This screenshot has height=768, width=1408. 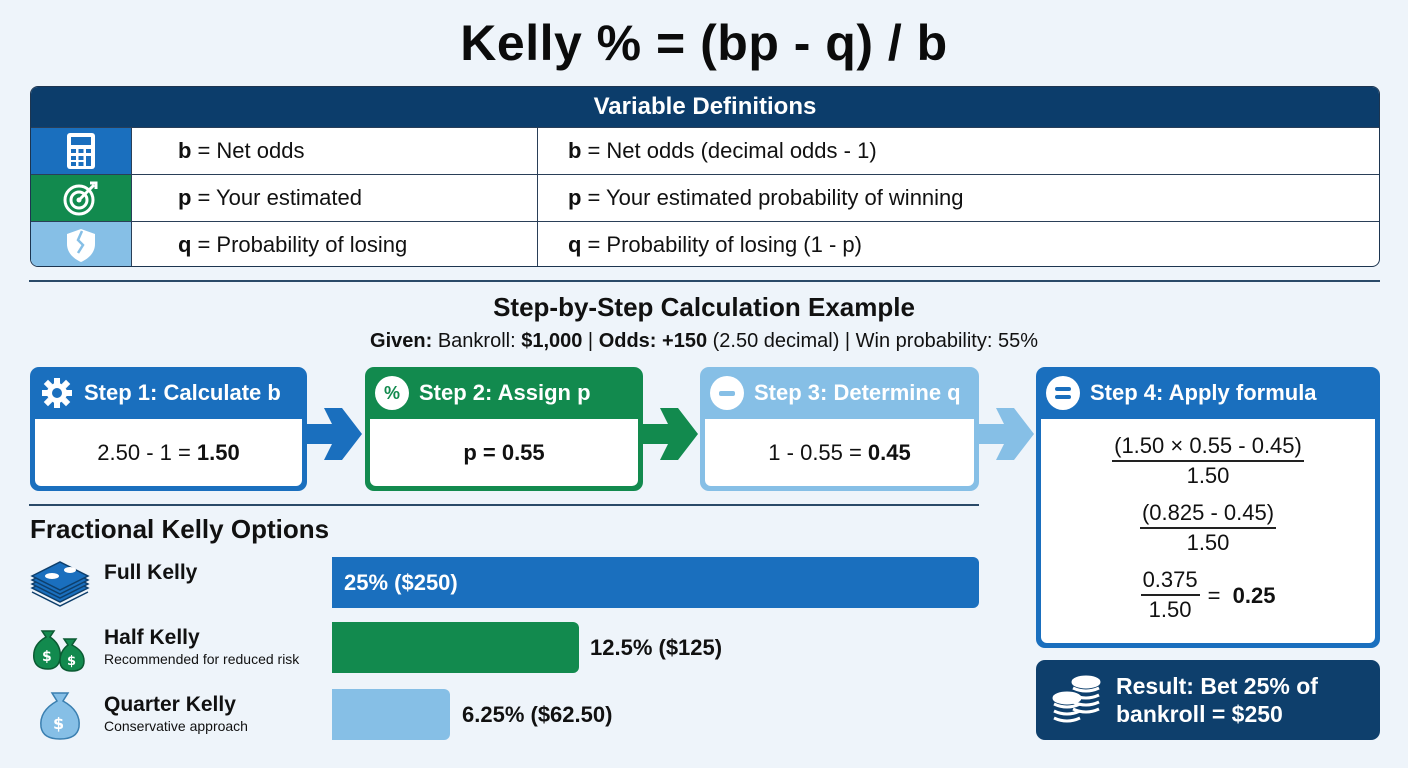 I want to click on step-3-card: Step 3: Determine q 1 - 0.55 = 0.45, so click(x=839, y=429).